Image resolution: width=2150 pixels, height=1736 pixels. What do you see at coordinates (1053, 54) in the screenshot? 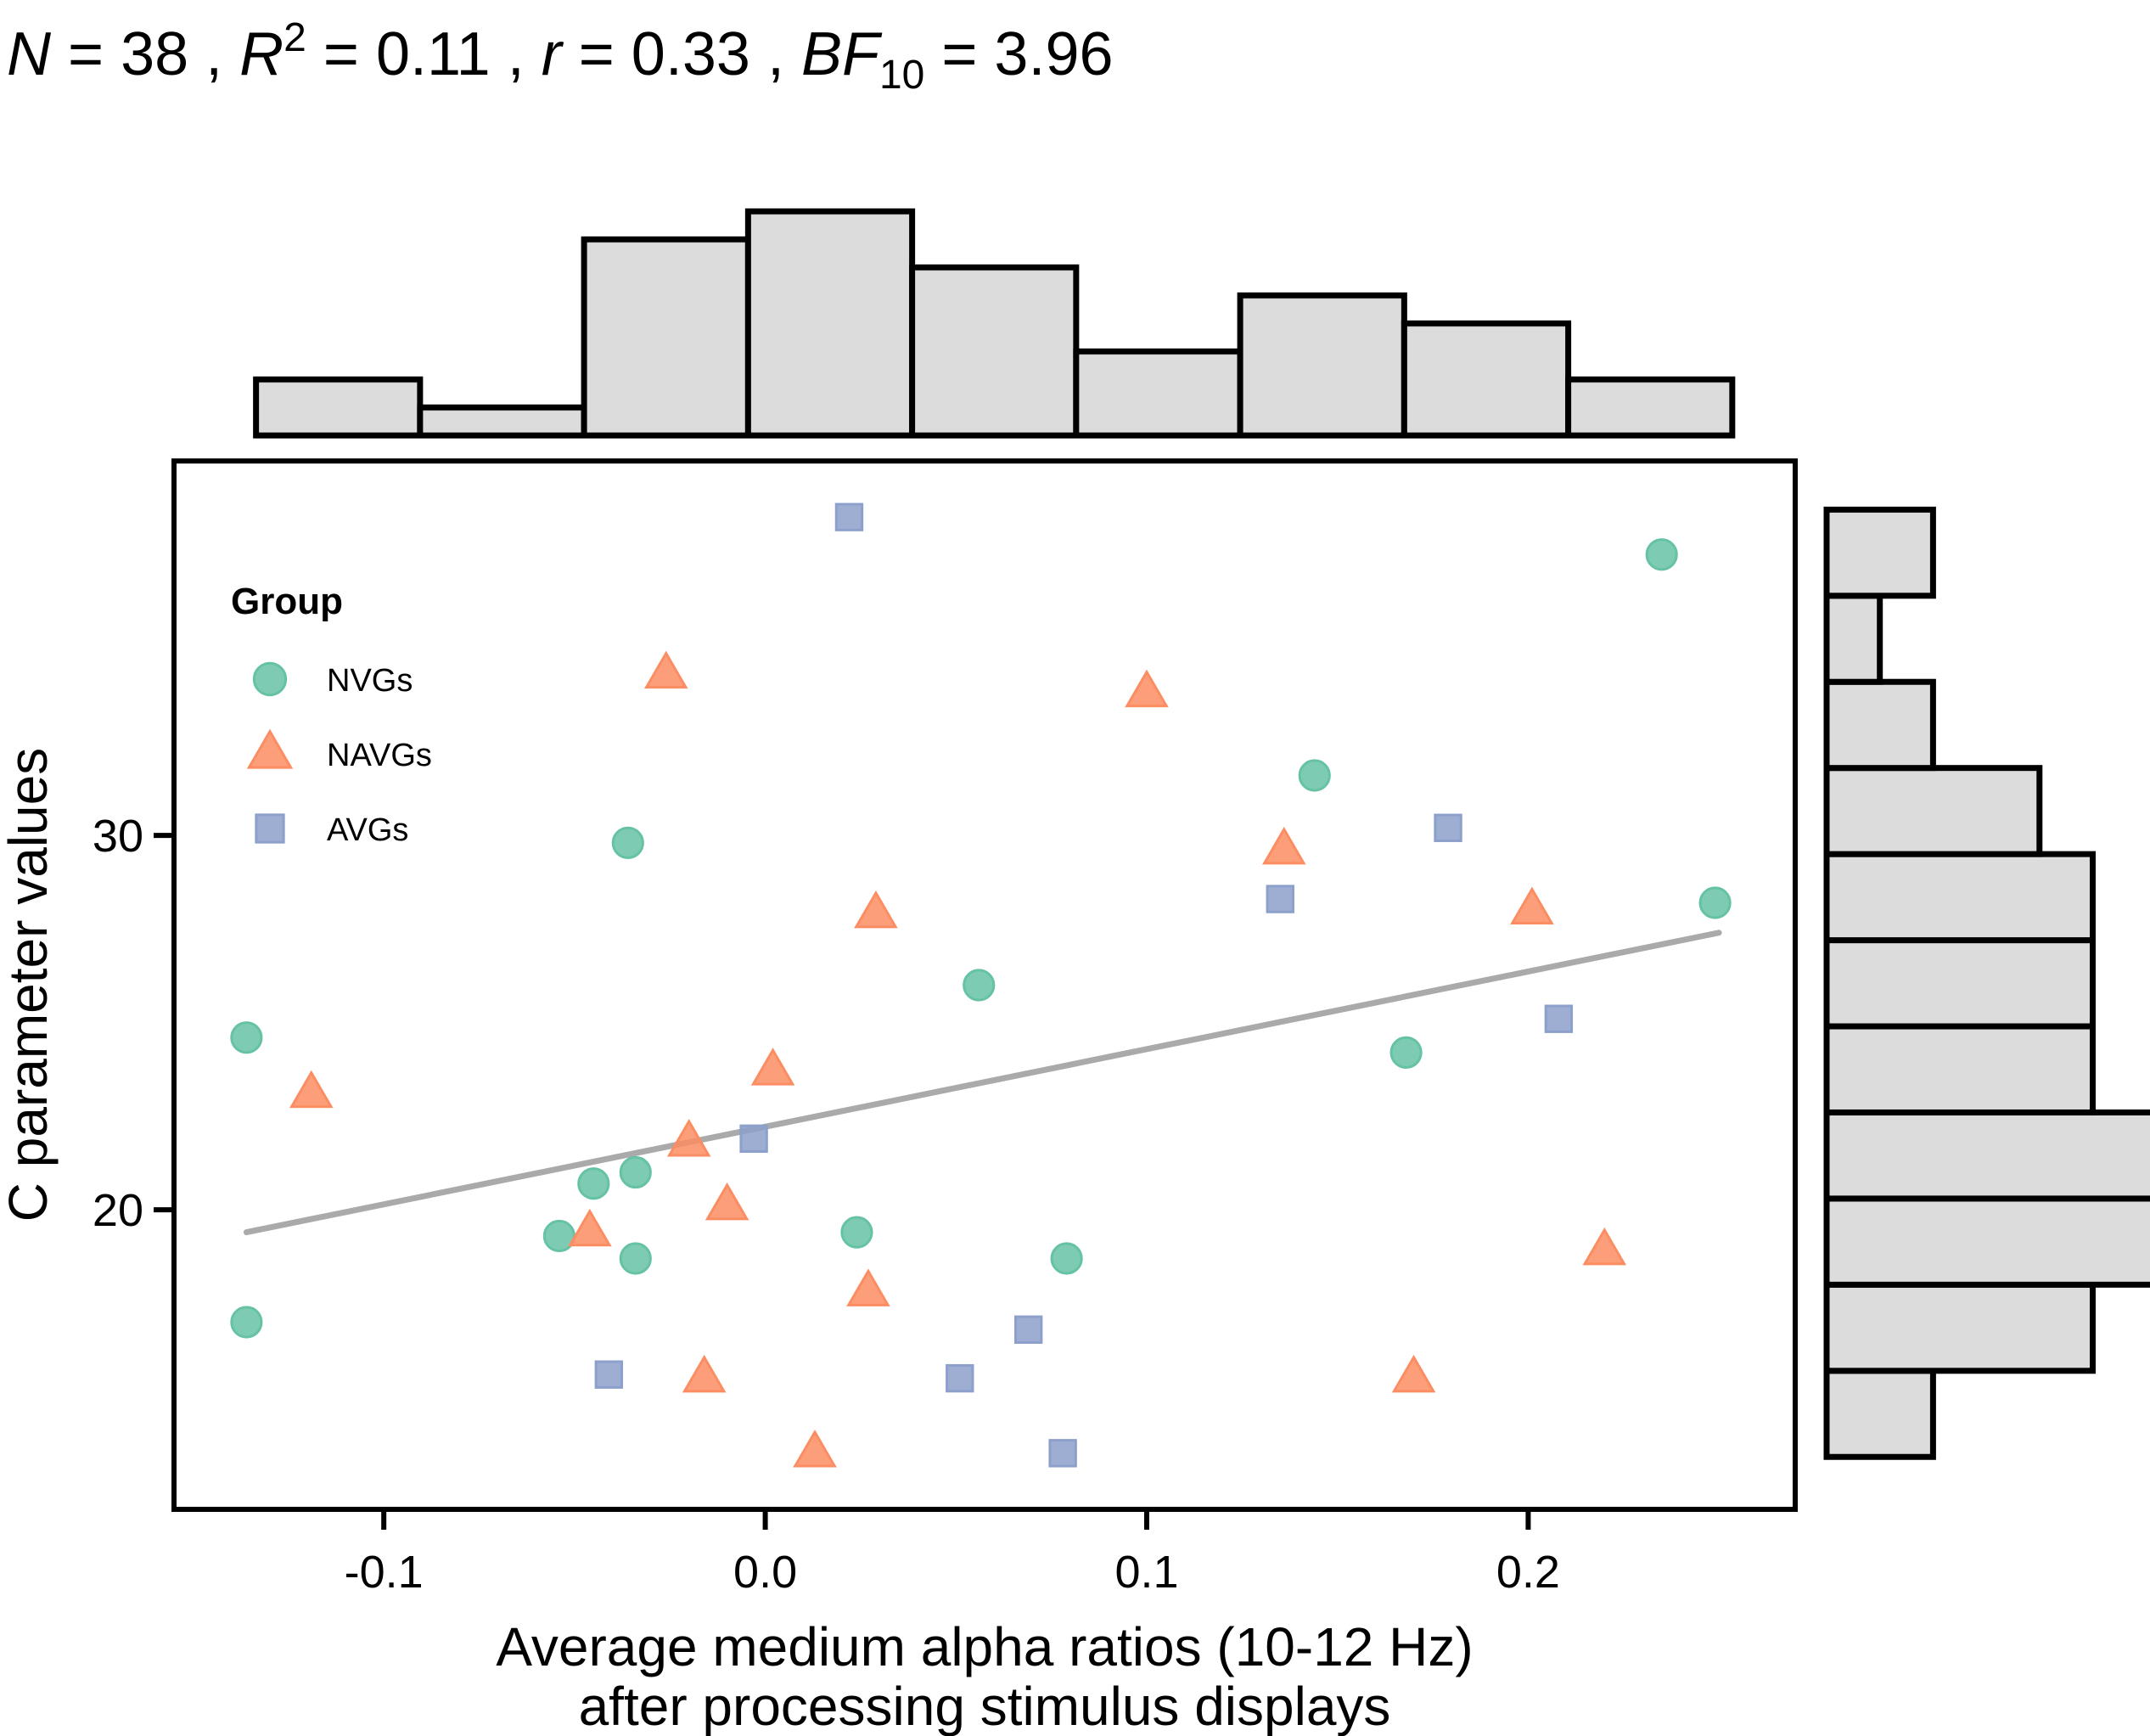
I see `title-bf-value: 3.96` at bounding box center [1053, 54].